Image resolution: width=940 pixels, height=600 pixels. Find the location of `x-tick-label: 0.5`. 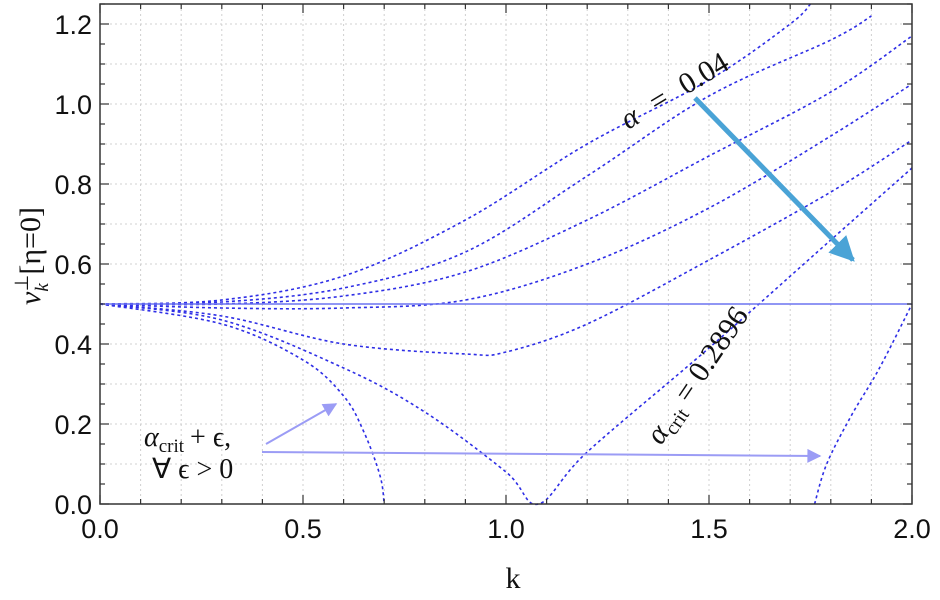

x-tick-label: 0.5 is located at coordinates (303, 529).